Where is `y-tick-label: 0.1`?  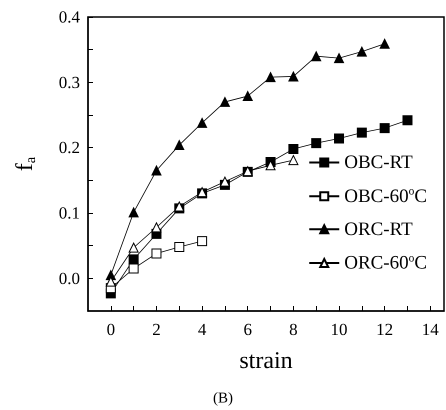
y-tick-label: 0.1 is located at coordinates (69, 213).